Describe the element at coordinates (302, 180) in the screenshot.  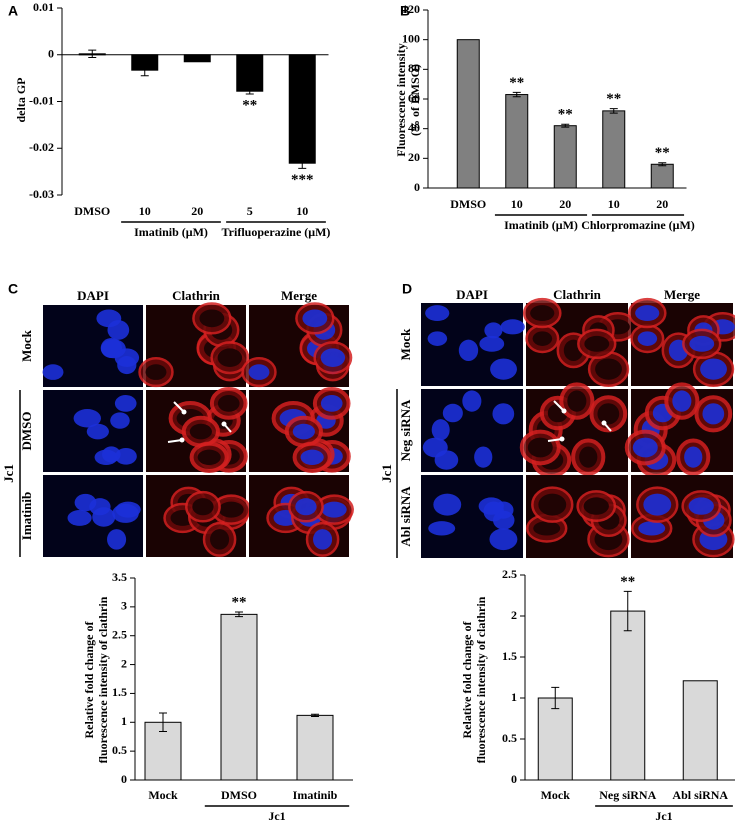
I see `significance: ***` at that location.